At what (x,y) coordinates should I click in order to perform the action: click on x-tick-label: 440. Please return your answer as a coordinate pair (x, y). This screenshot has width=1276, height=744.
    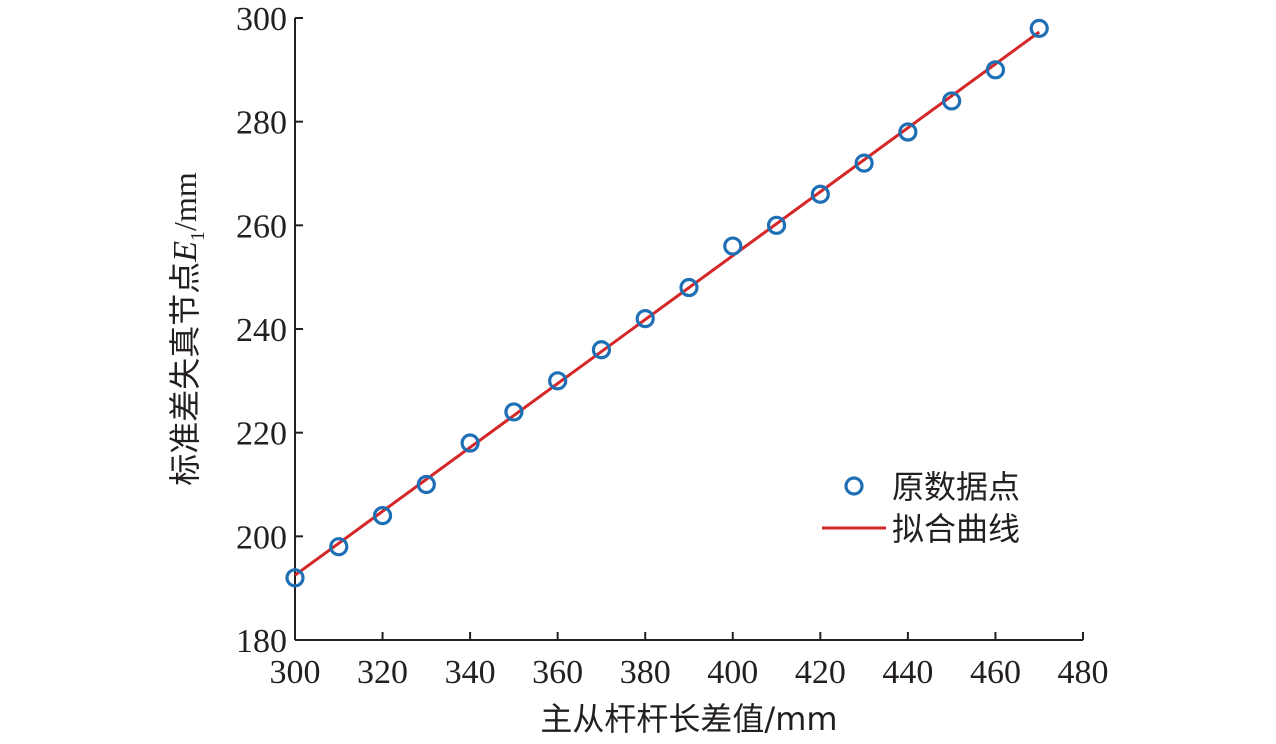
    Looking at the image, I should click on (907, 672).